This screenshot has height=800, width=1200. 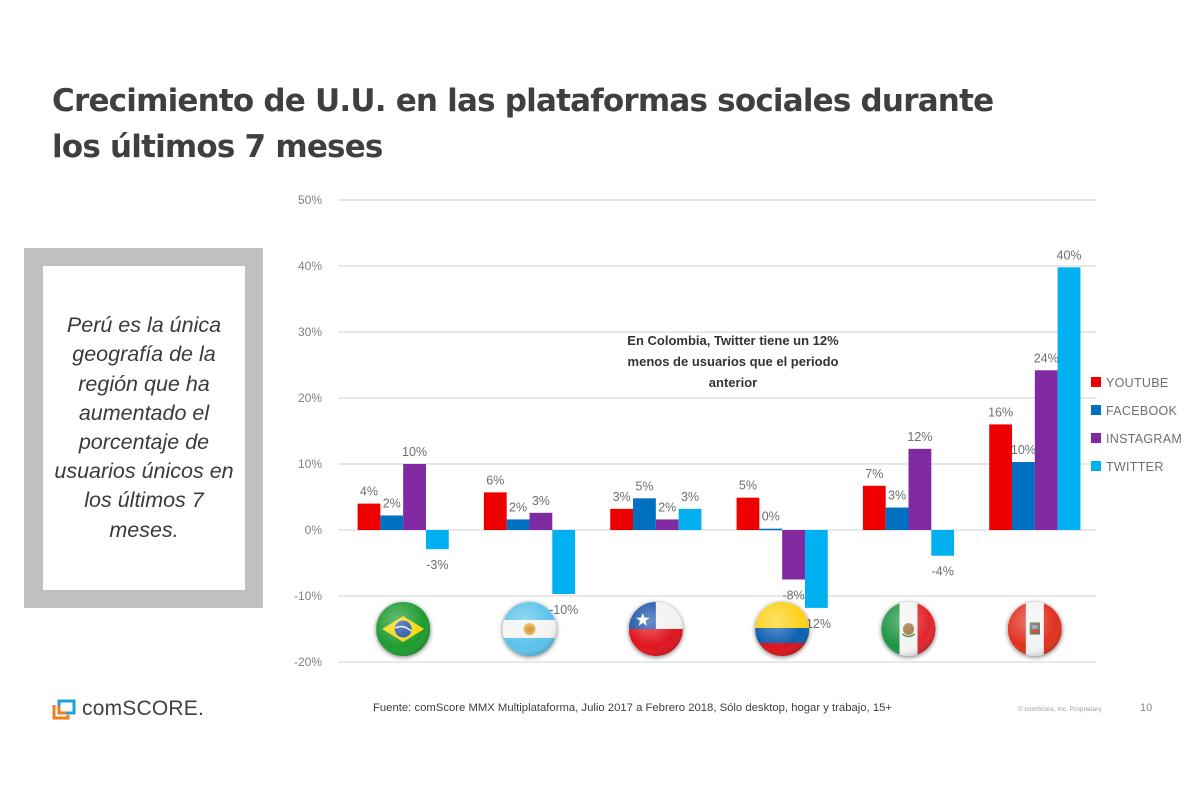 I want to click on legend-swatch-twitter, so click(x=1096, y=466).